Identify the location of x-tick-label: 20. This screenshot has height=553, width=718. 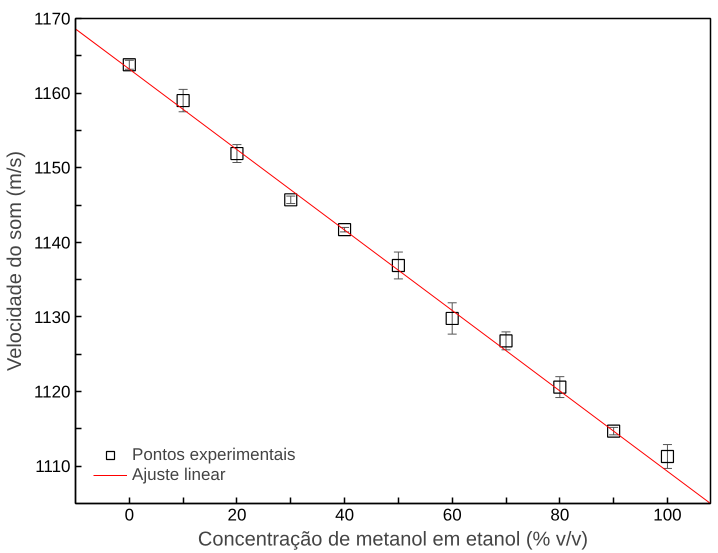
(236, 515).